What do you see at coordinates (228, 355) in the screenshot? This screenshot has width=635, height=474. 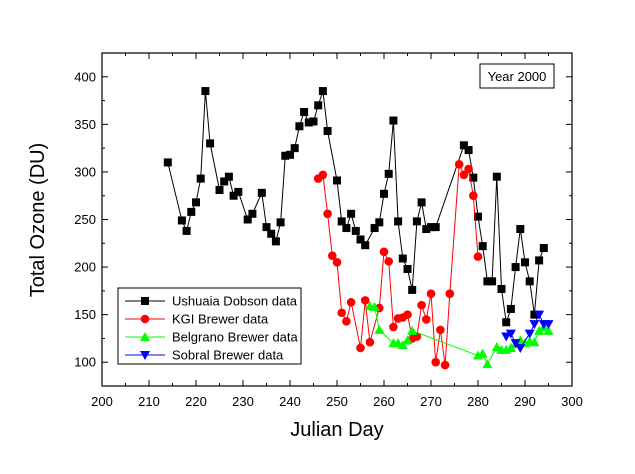 I see `legend-label: Sobral Brewer data` at bounding box center [228, 355].